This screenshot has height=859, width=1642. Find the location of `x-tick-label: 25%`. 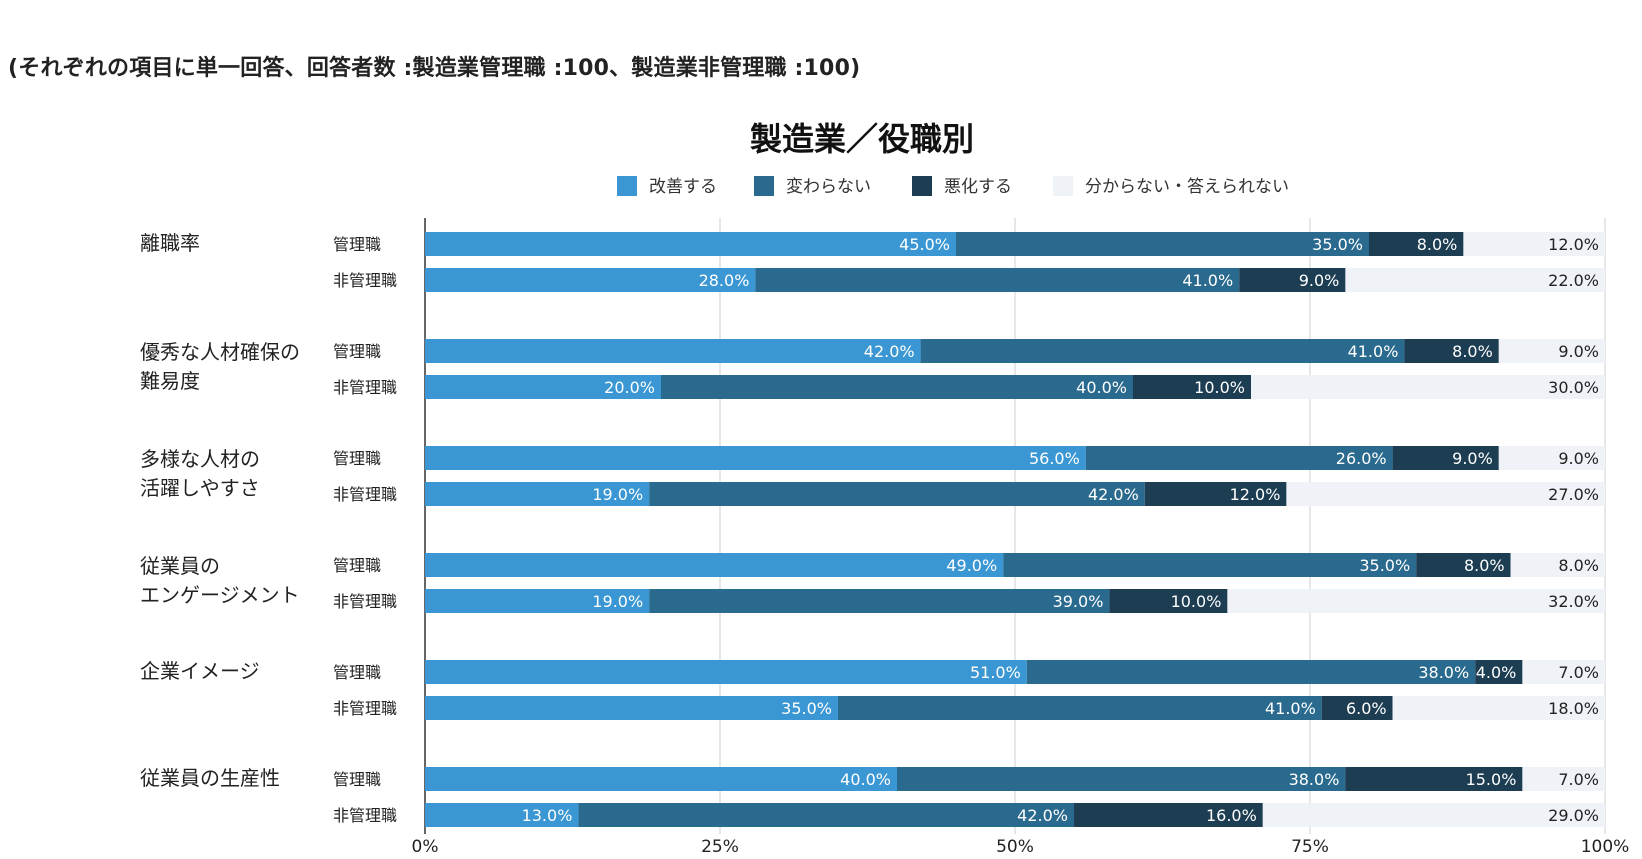

x-tick-label: 25% is located at coordinates (720, 847).